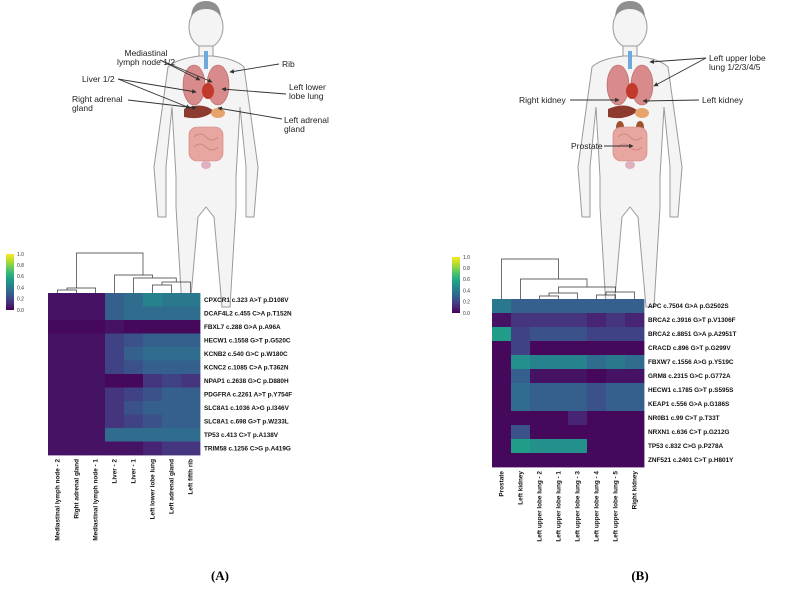 The height and width of the screenshot is (592, 787). I want to click on heatmap-a-colorbar: 1.0 0.8 0.6 0.4 0.2 0.0, so click(15, 283).